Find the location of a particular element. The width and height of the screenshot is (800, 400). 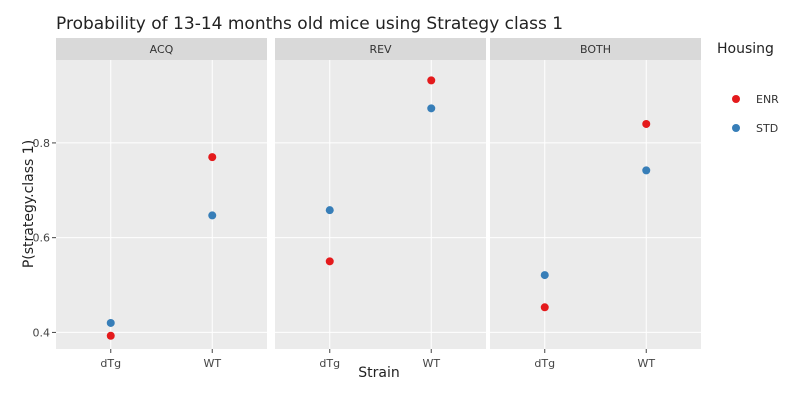

facet-strip-label: BOTH is located at coordinates (595, 49).